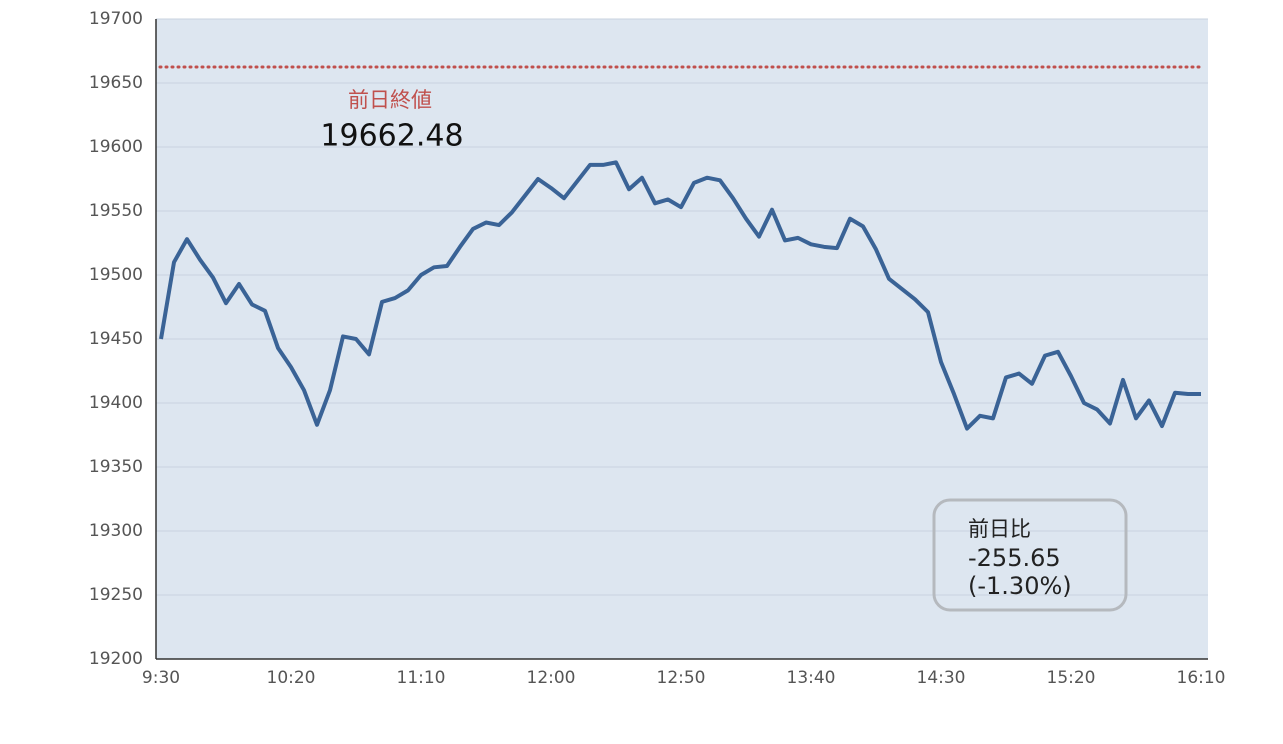 This screenshot has height=744, width=1283. What do you see at coordinates (116, 147) in the screenshot?
I see `y-tick-label: 19600` at bounding box center [116, 147].